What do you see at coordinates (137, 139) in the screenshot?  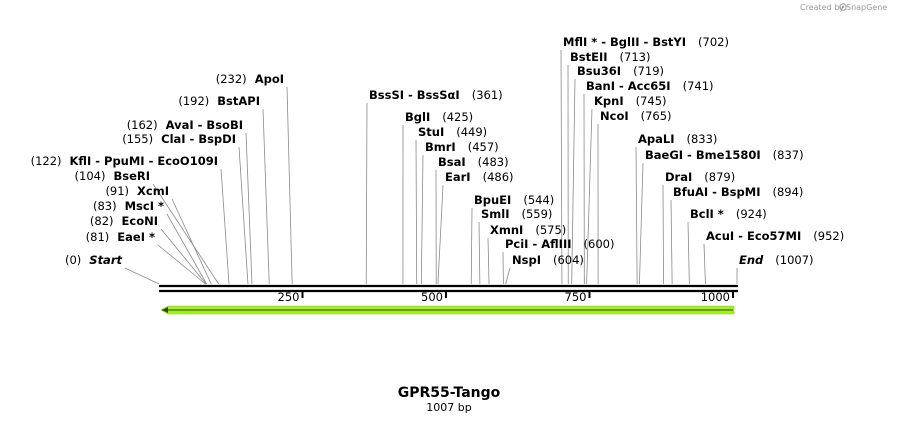 I see `site-position: (155)` at bounding box center [137, 139].